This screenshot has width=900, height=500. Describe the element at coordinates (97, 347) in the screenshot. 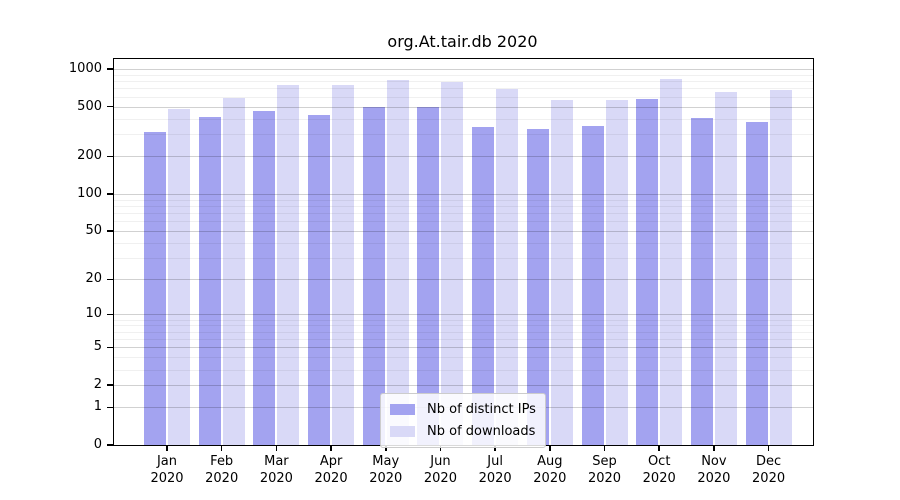

I see `y-tick-label: 5` at that location.